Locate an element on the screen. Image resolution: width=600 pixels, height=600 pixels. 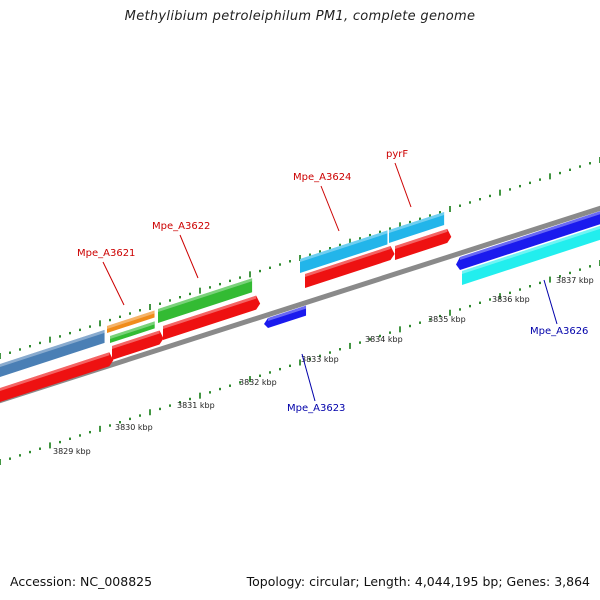
scale-label: 3837 kbp is located at coordinates (575, 280).